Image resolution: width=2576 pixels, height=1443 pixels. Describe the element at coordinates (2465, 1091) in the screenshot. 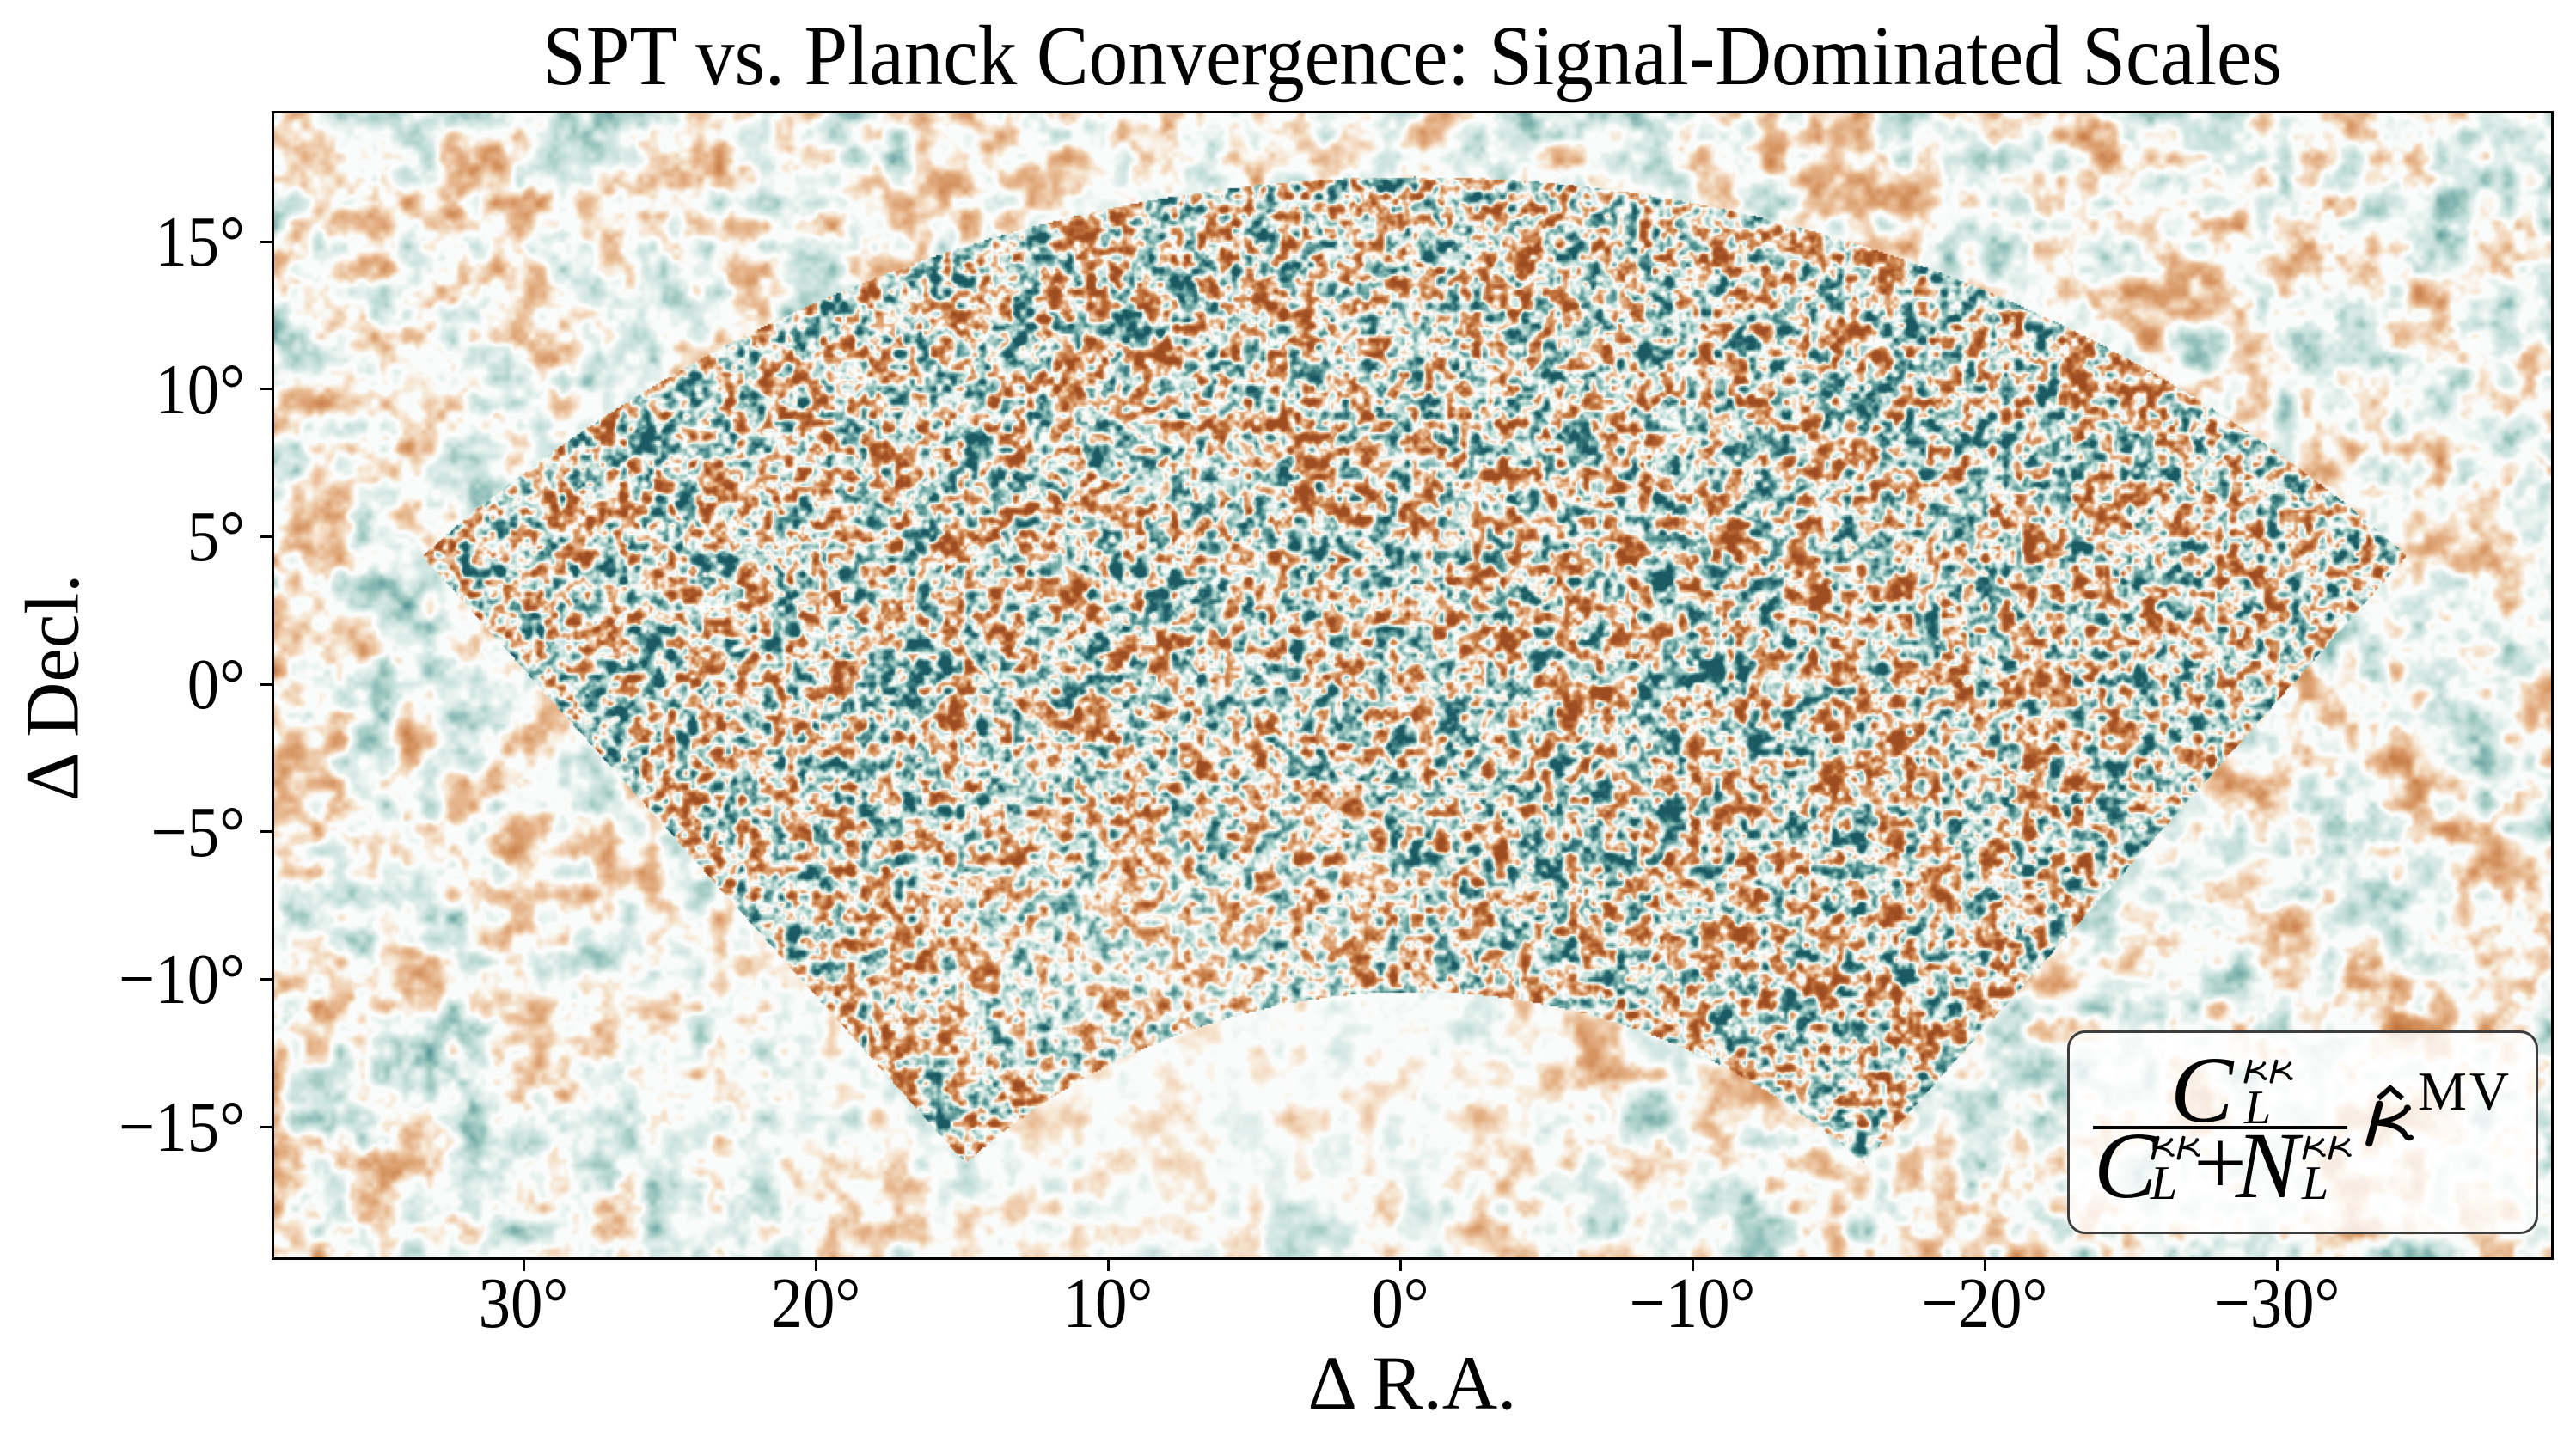

I see `svg-text: MV` at that location.